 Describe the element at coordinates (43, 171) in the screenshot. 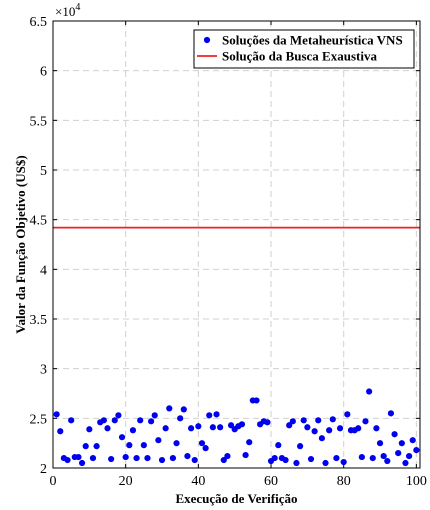

I see `y-tick-label: 5` at that location.